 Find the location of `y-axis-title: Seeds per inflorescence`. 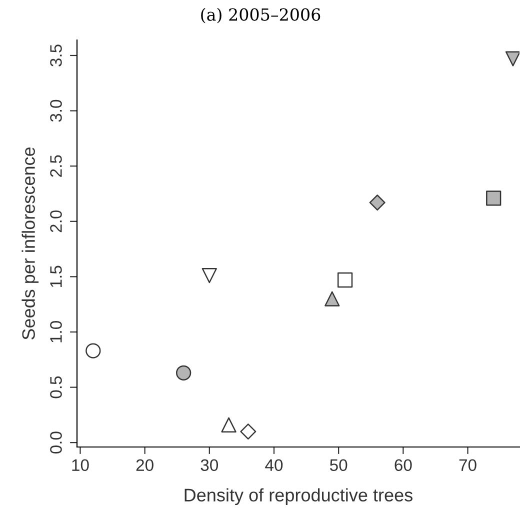

y-axis-title: Seeds per inflorescence is located at coordinates (30, 243).